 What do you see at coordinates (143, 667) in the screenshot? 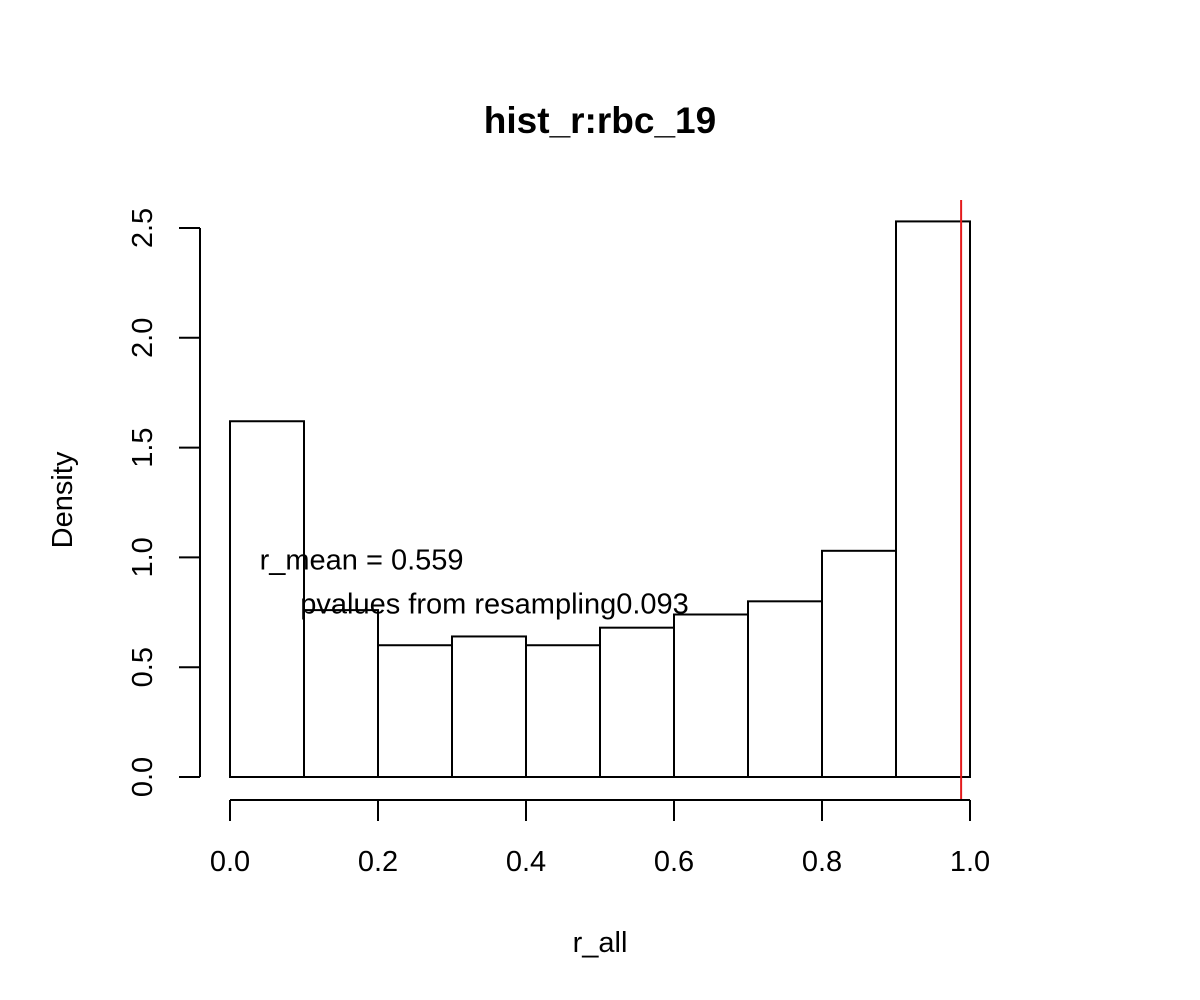
I see `y-tick-label: 0.5` at bounding box center [143, 667].